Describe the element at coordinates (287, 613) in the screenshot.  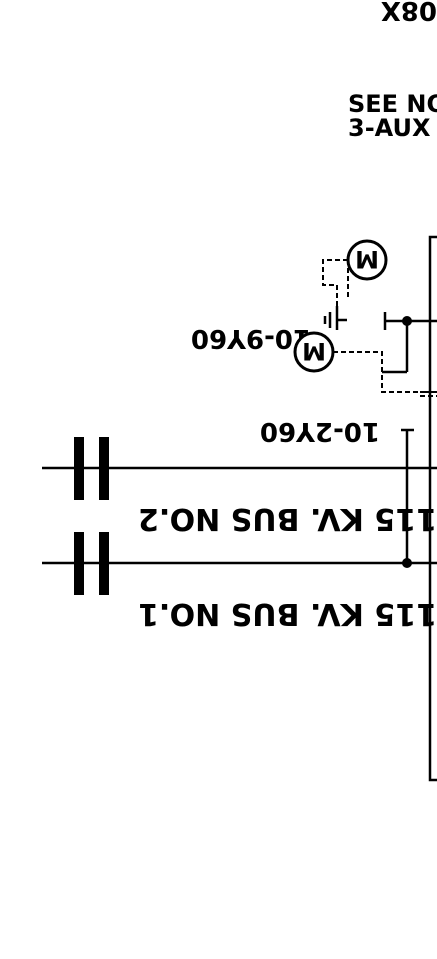
I see `bus-1-label: 115 KV. BUS NO.1` at that location.